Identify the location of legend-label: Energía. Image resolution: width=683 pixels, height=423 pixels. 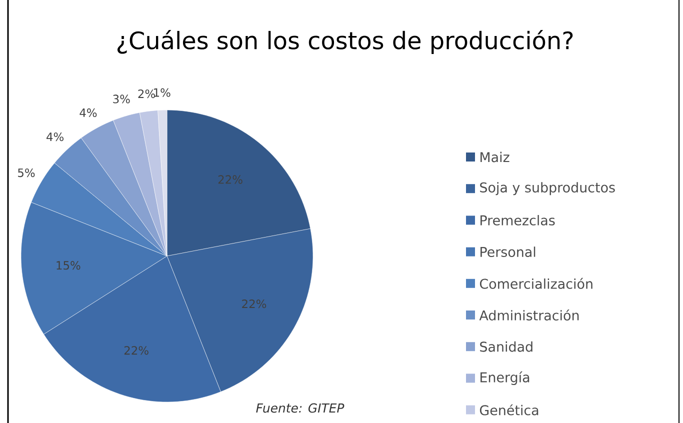
(505, 378).